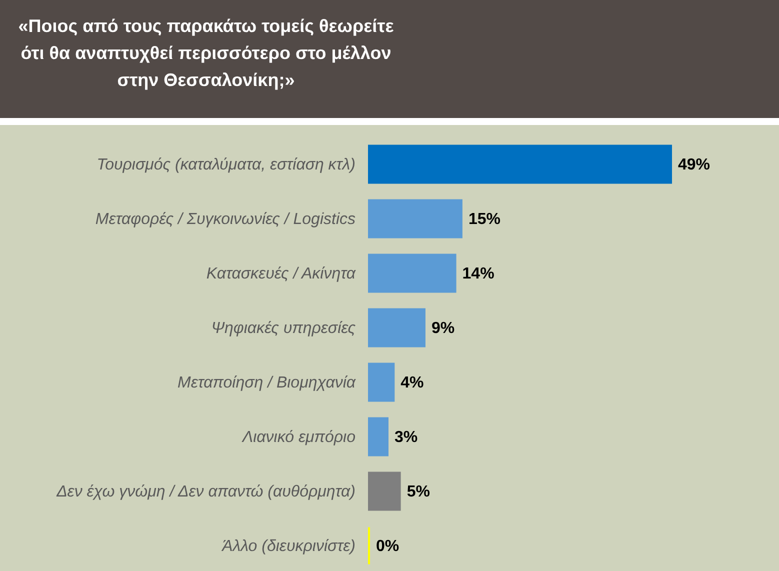  I want to click on data-label: 15%, so click(484, 219).